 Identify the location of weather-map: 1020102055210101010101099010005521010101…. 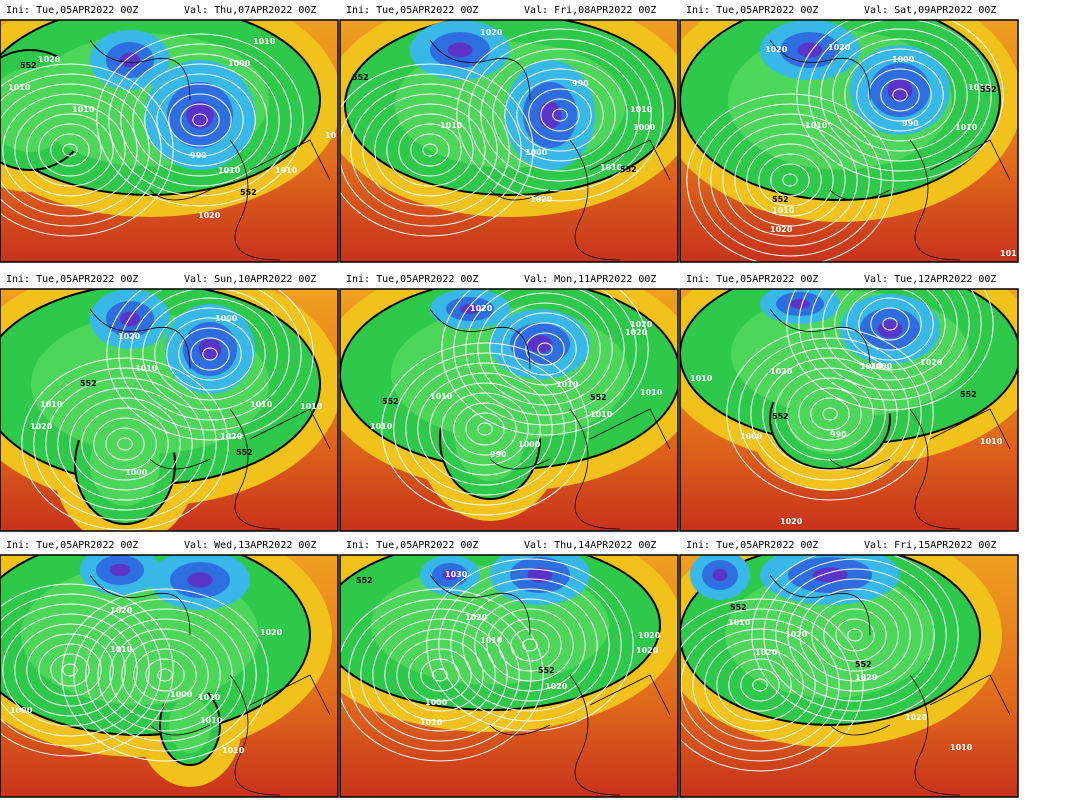
(509, 410).